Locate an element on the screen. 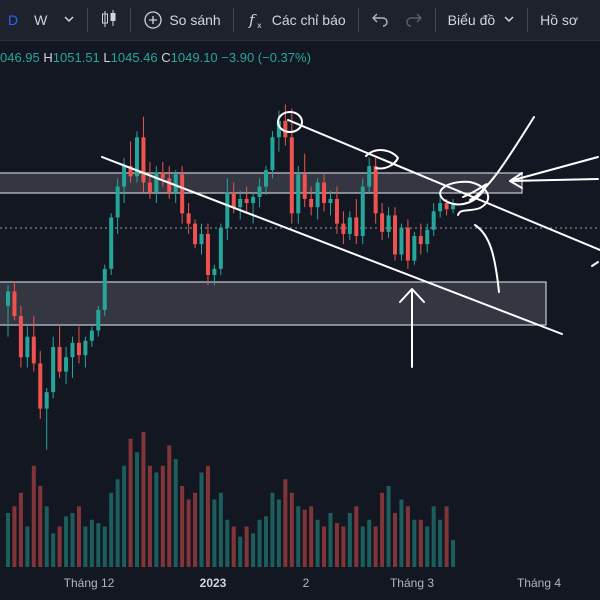  top-marker-circle is located at coordinates (290, 122).